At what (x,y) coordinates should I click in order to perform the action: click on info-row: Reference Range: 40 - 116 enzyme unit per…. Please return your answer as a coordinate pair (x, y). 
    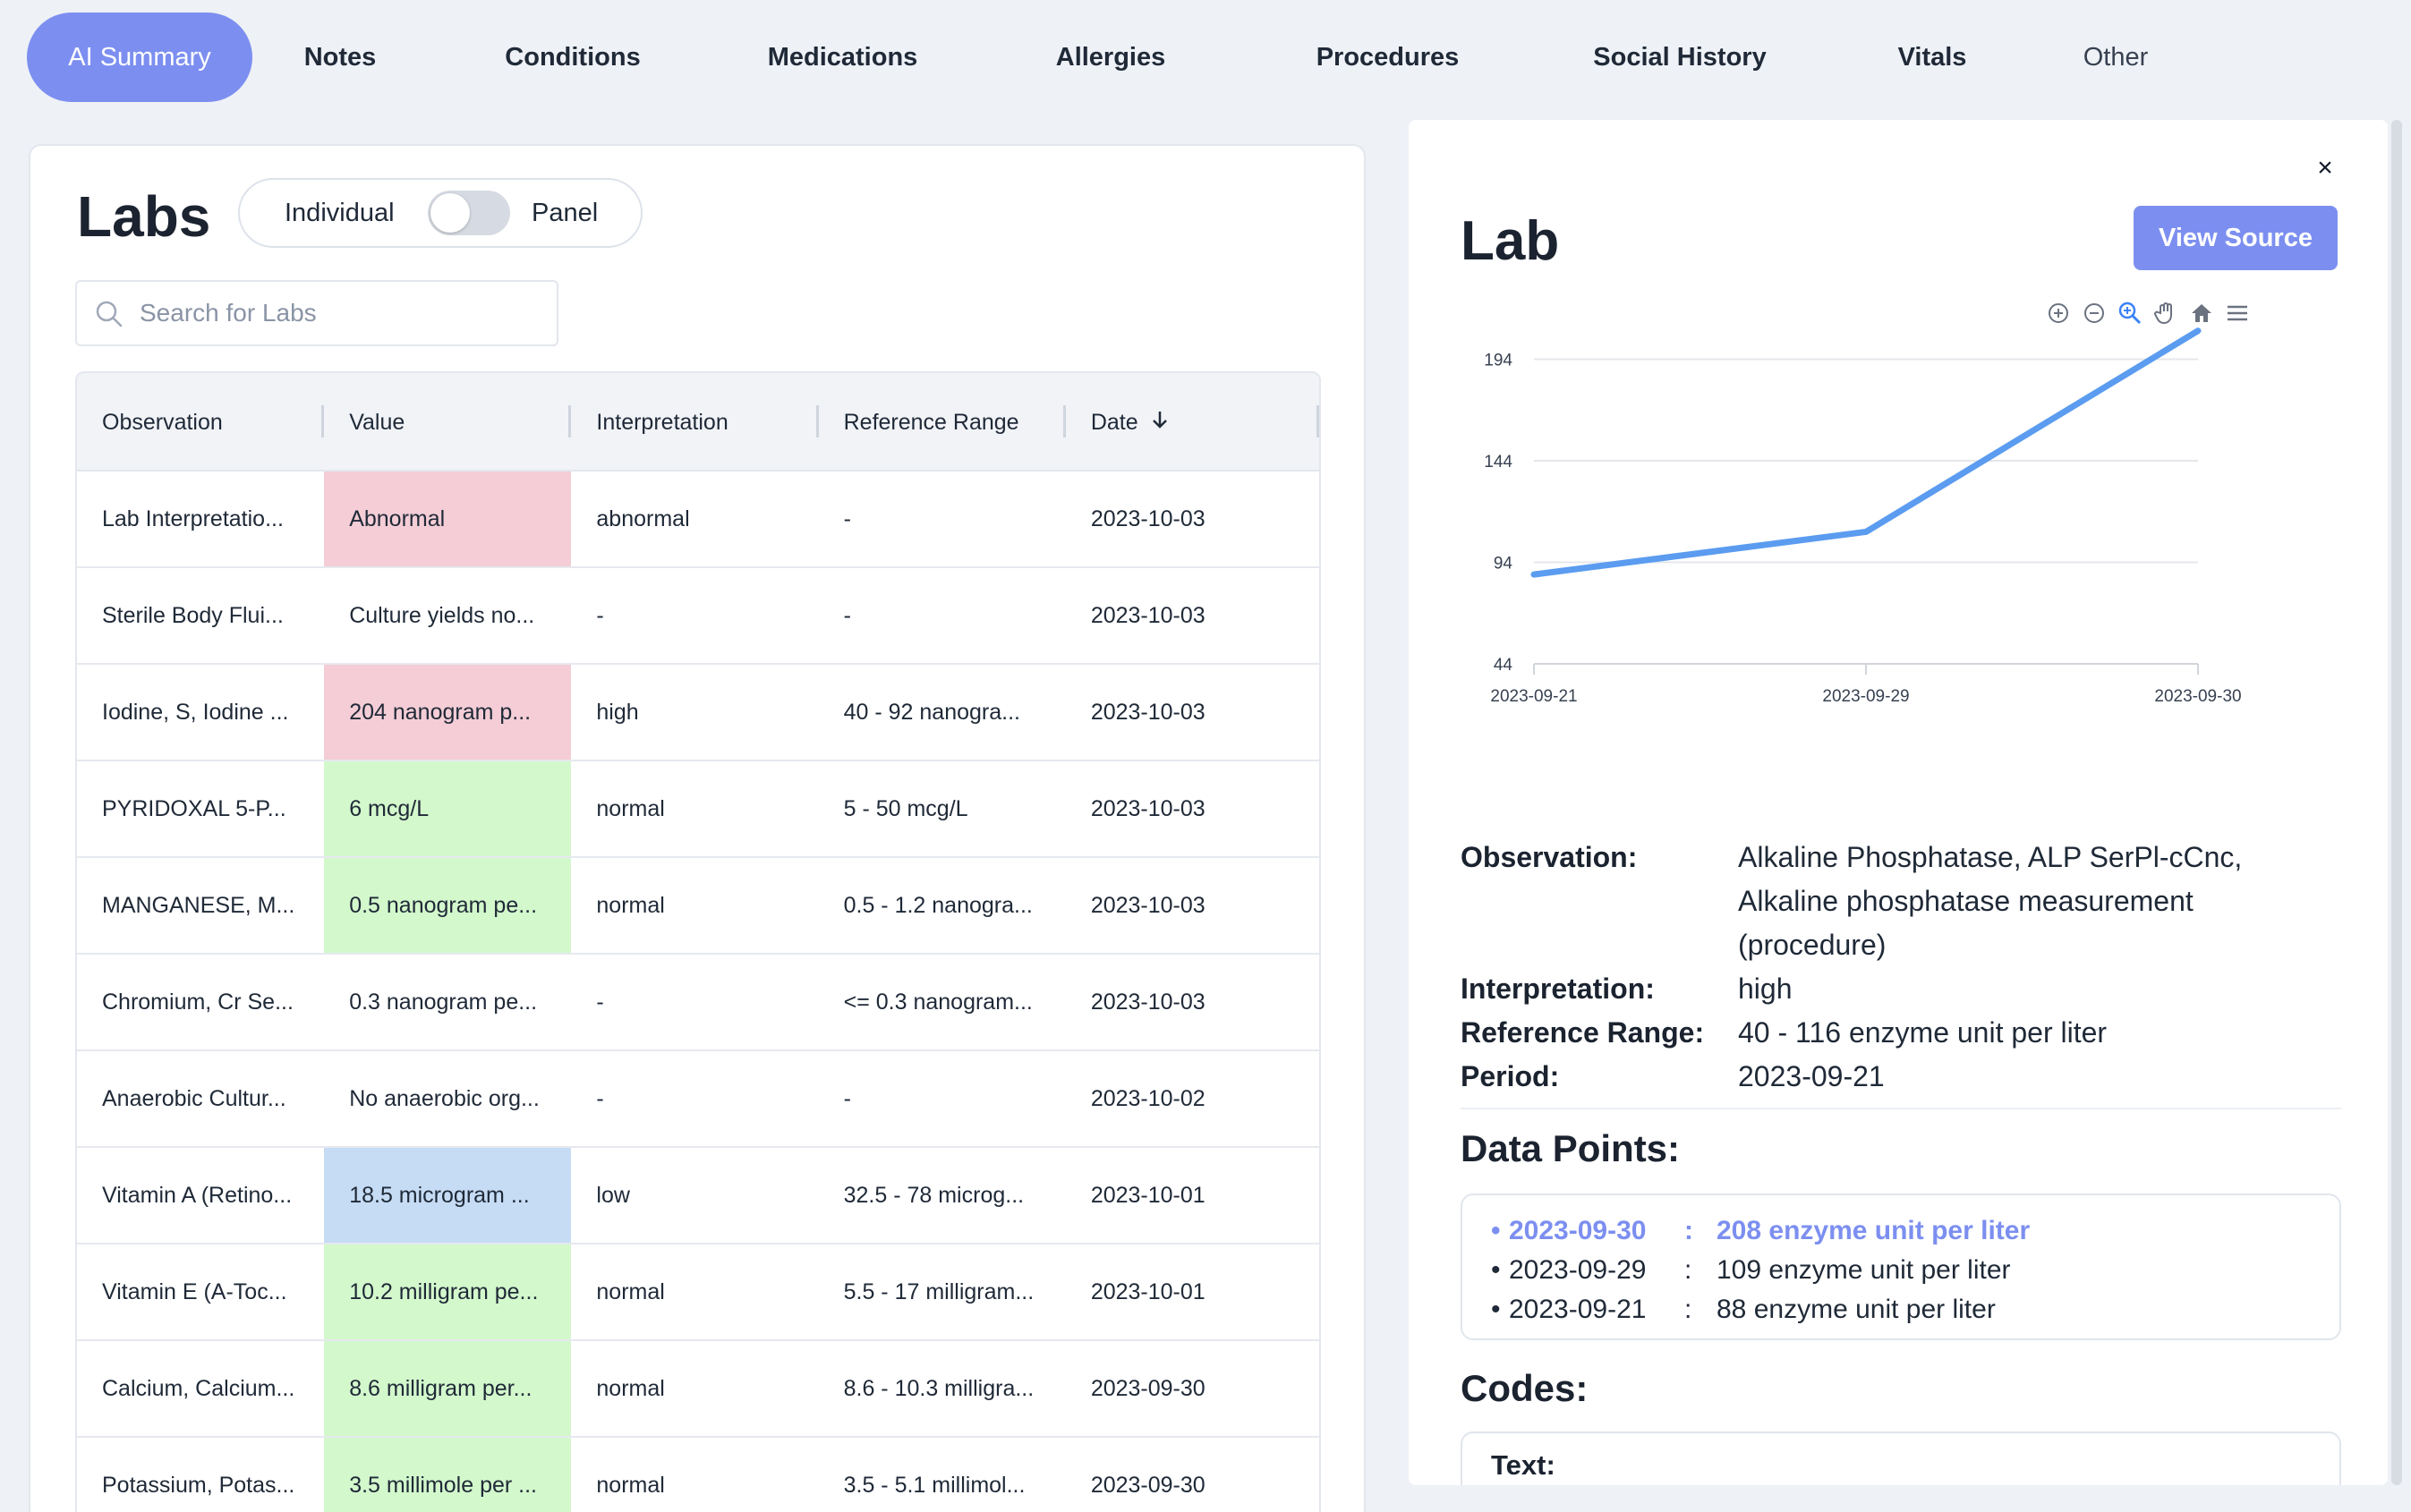
    Looking at the image, I should click on (1909, 1033).